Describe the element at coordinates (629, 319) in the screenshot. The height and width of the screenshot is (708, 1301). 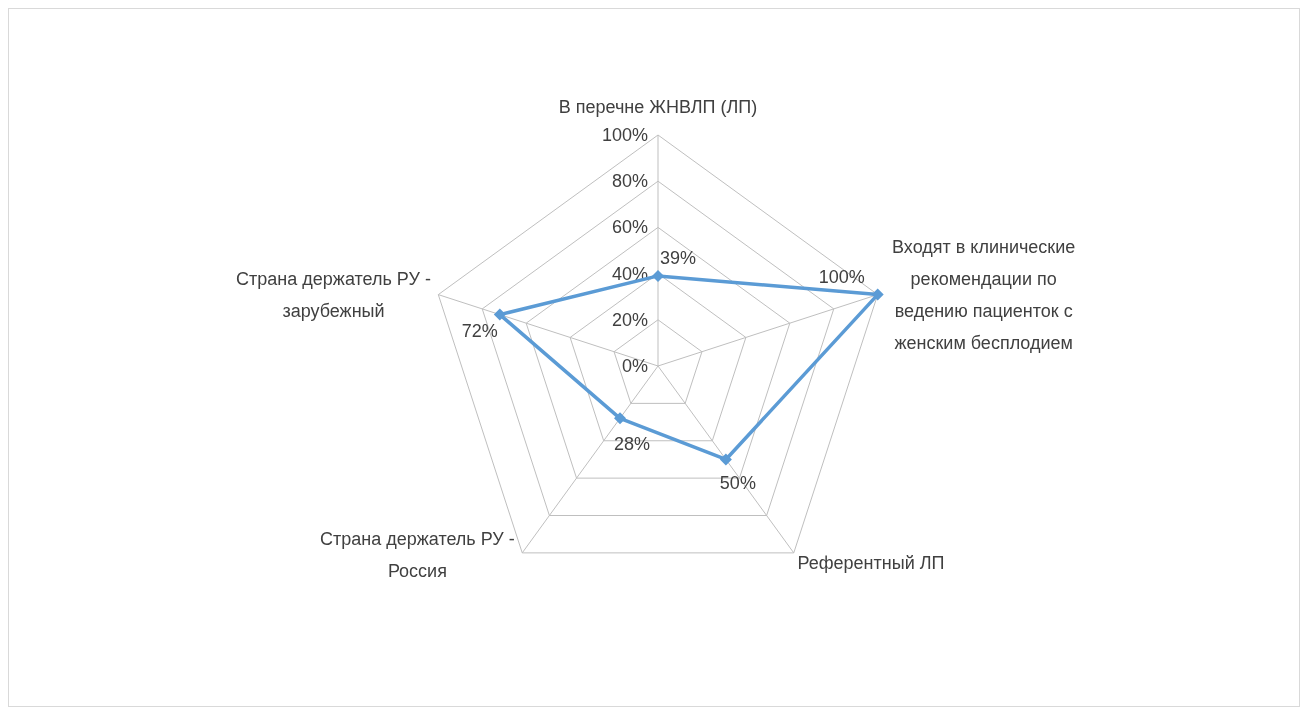
I see `y-tick-label: 20%` at that location.